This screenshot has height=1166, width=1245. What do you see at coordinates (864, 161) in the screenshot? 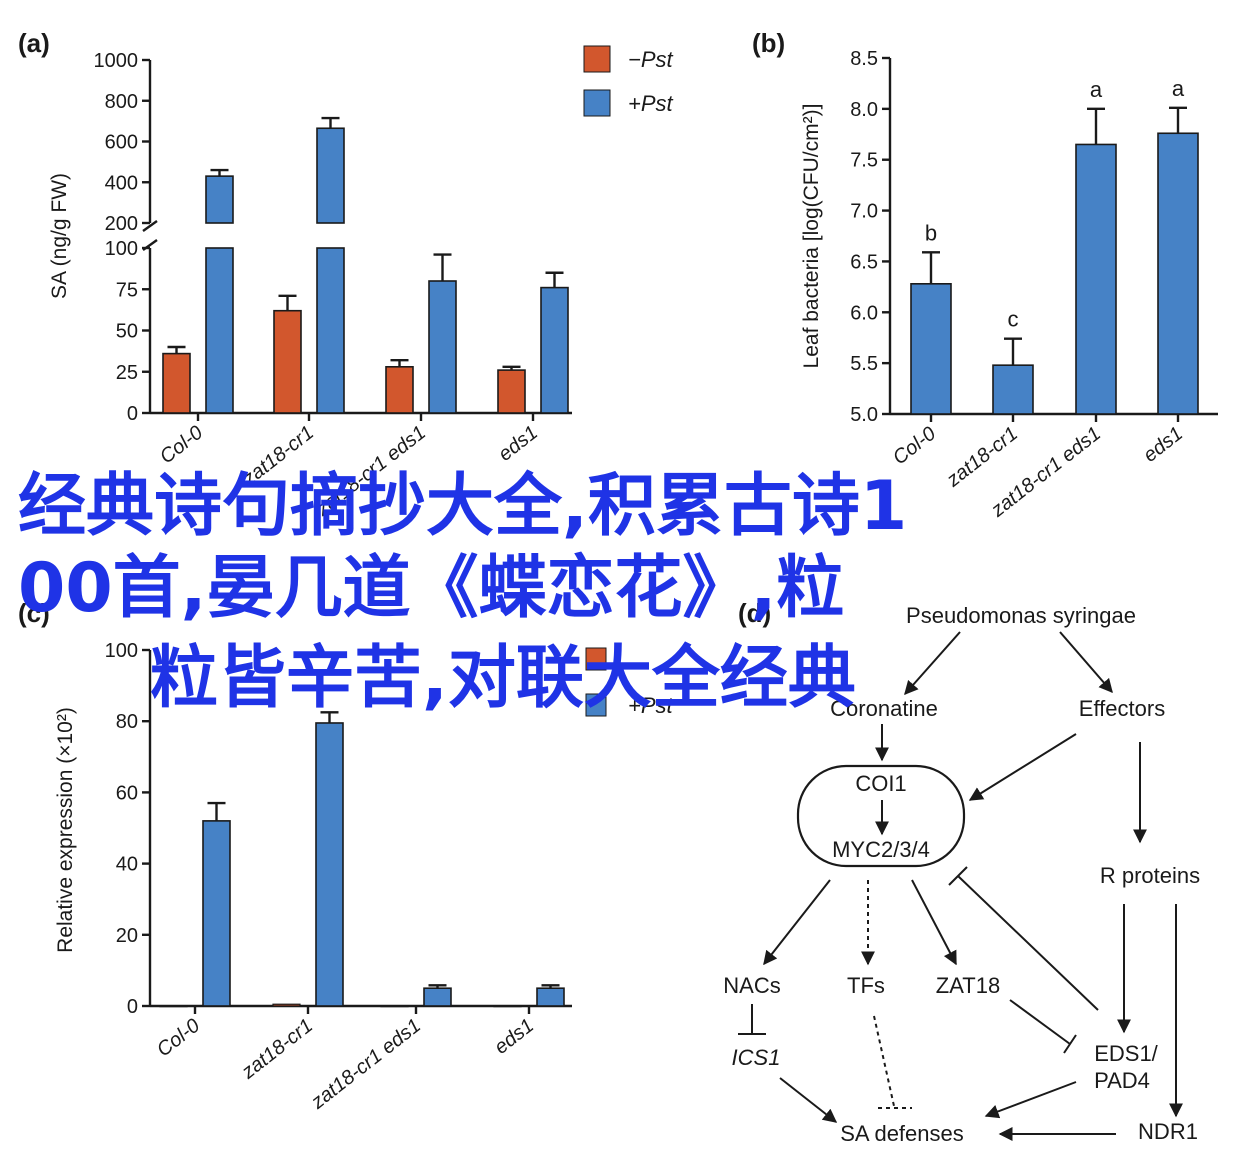
I see `y-tick-label: 7.5` at bounding box center [864, 161].